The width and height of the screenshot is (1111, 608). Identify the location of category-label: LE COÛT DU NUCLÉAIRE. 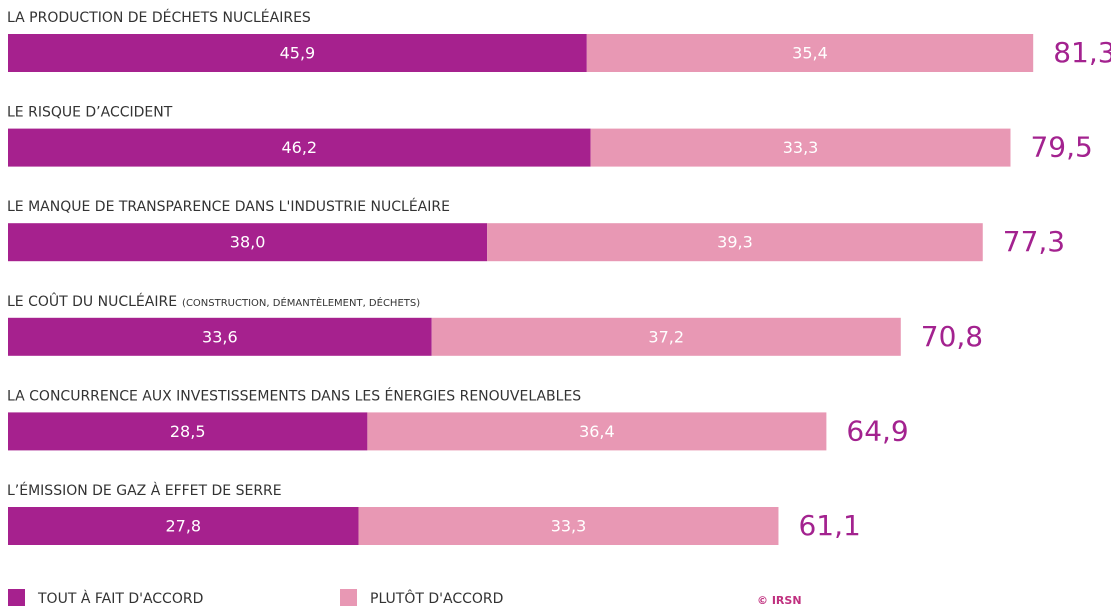
(92, 301).